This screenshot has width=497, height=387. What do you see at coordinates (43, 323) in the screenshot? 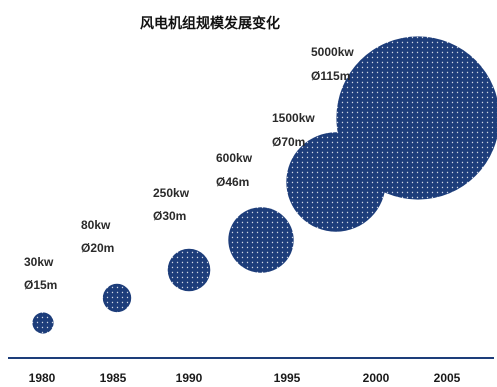
I see `bubble-1980` at bounding box center [43, 323].